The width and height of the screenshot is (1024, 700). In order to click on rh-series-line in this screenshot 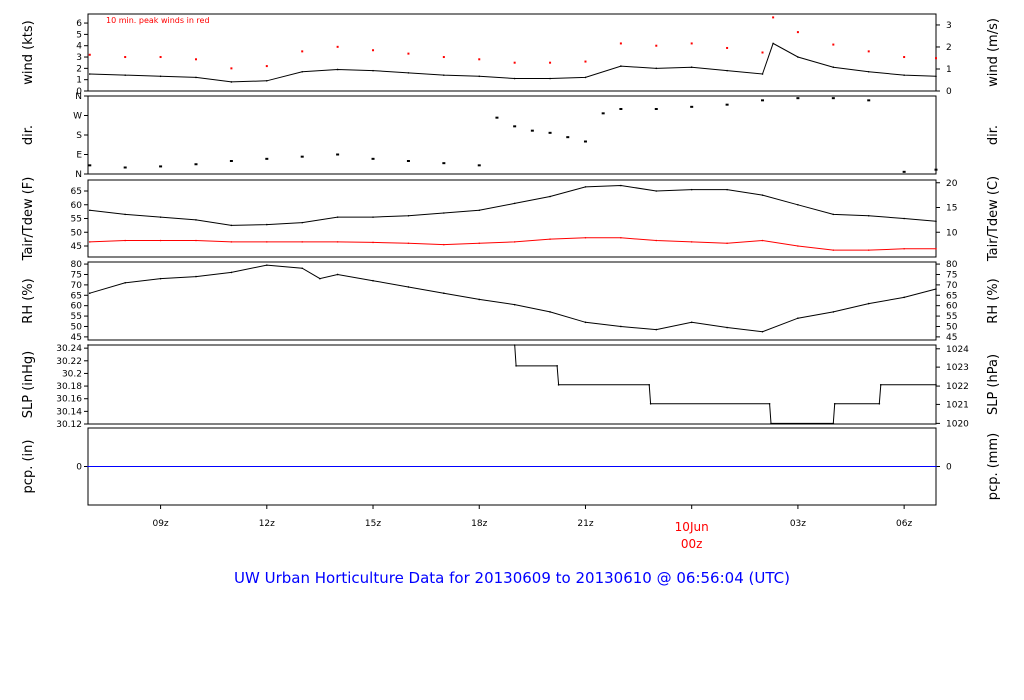, I will do `click(513, 298)`.